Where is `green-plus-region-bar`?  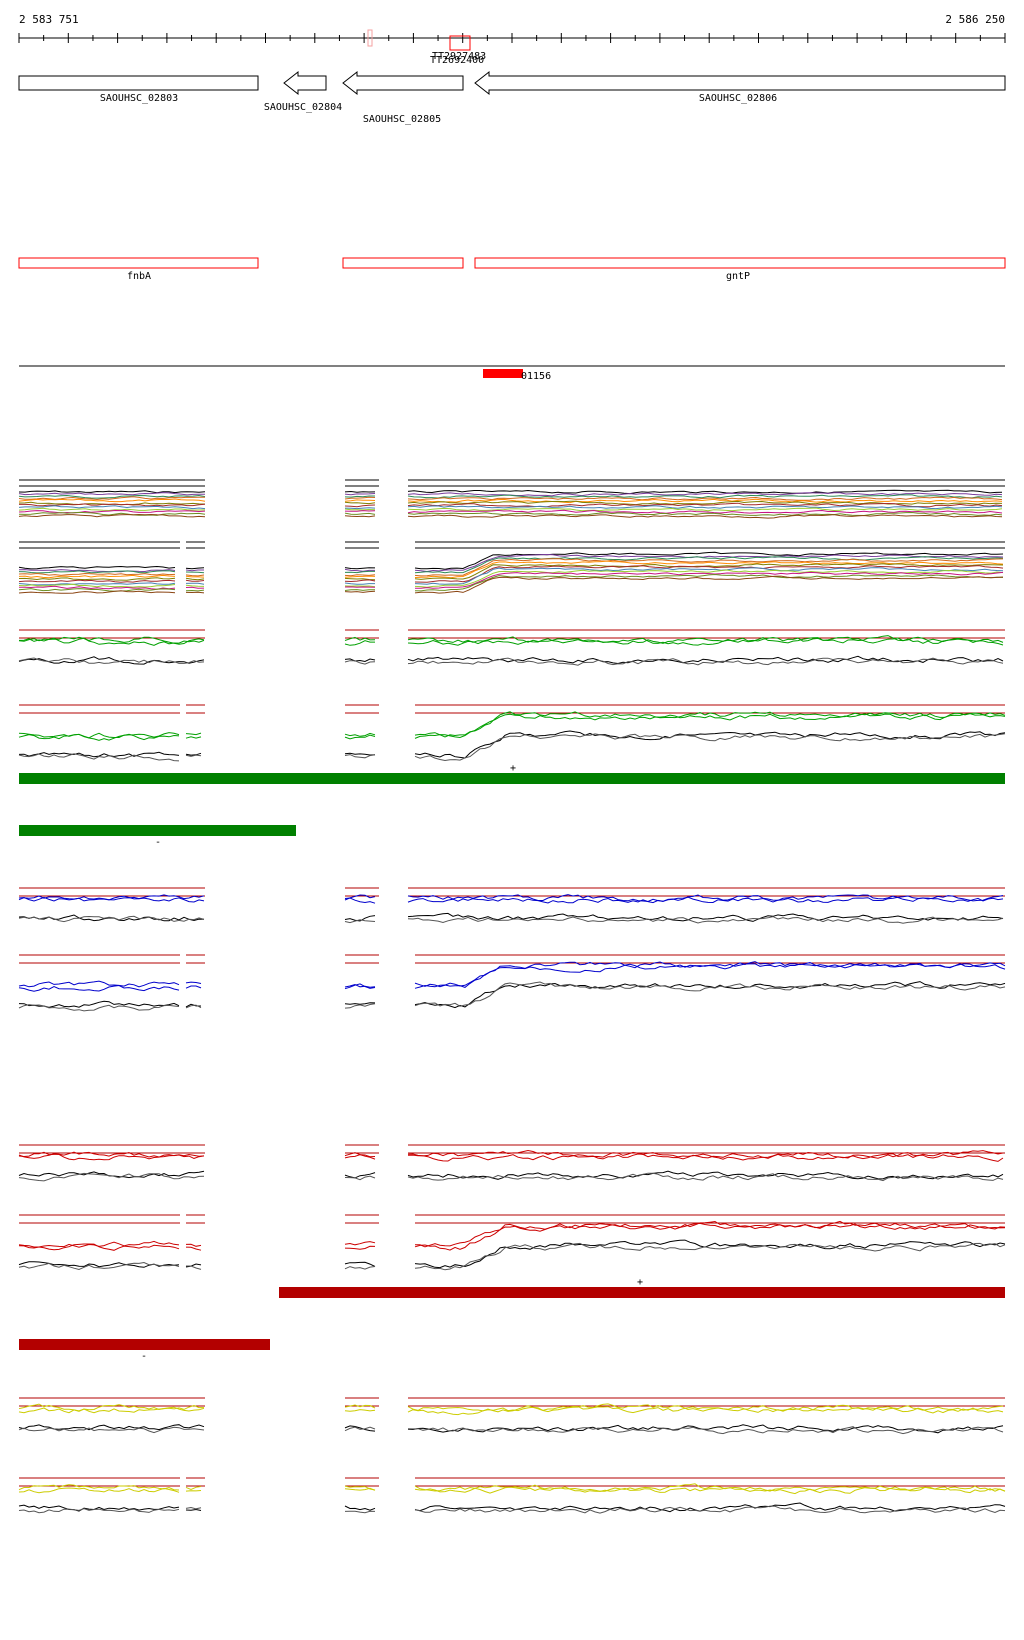
green-plus-region-bar is located at coordinates (512, 778).